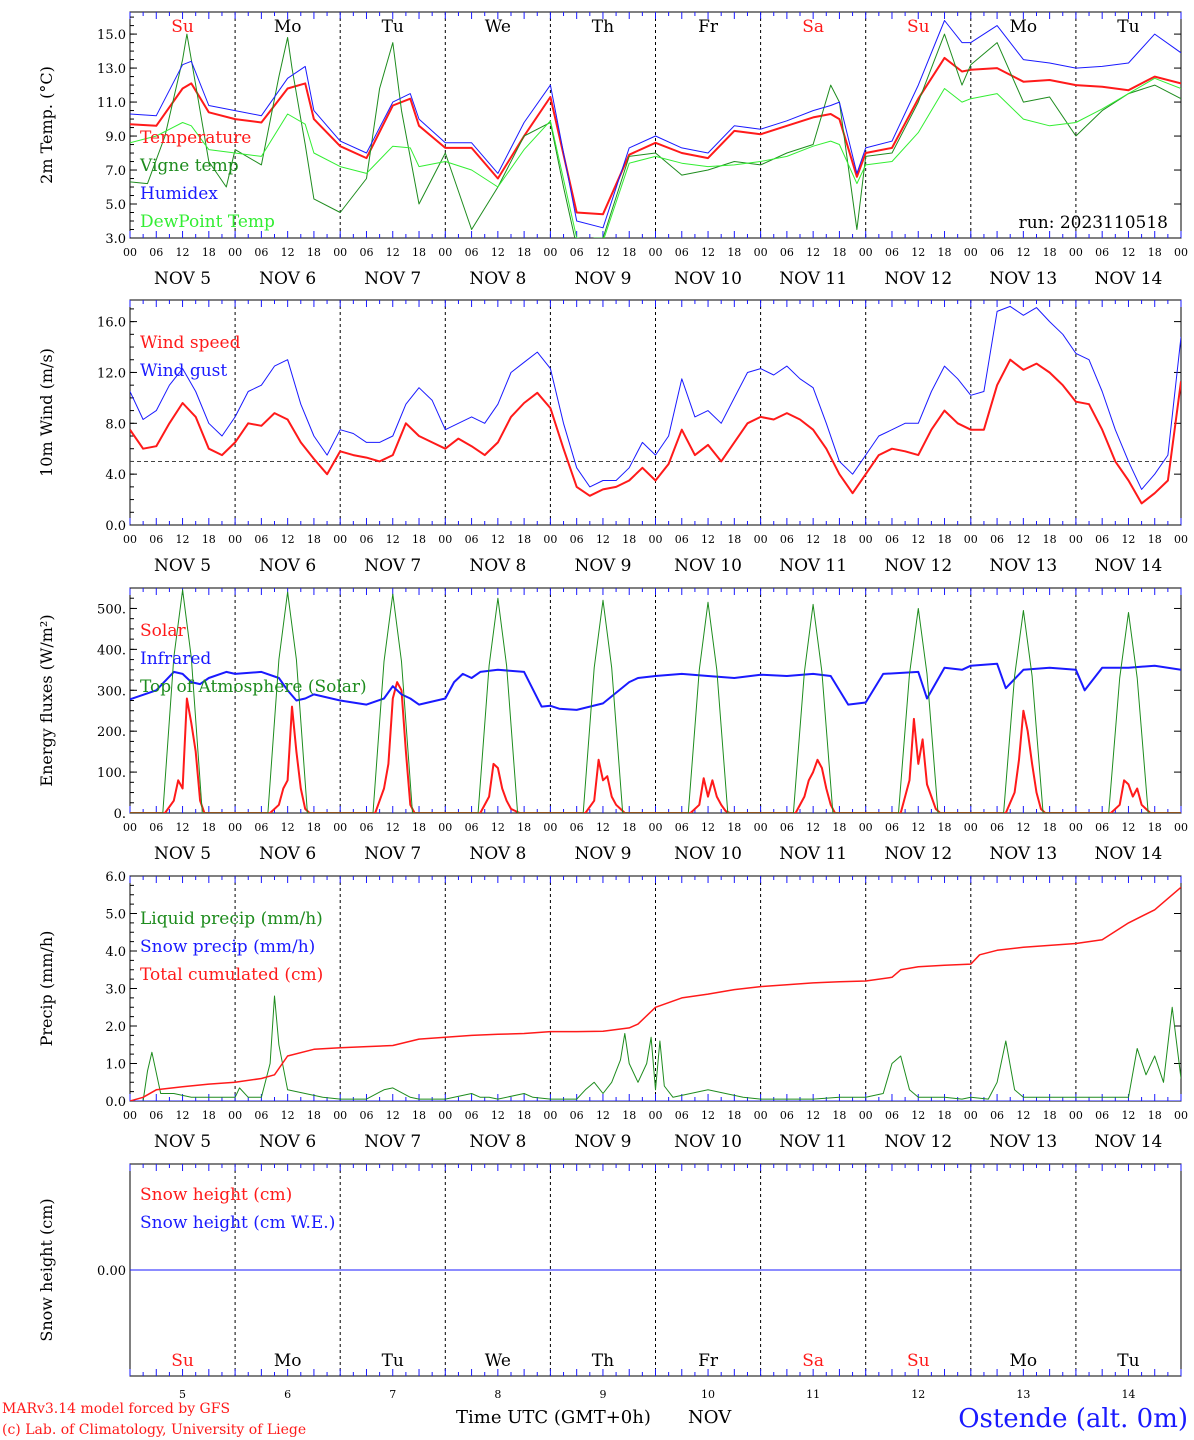 The width and height of the screenshot is (1194, 1440). I want to click on x-date-label: NOV 14, so click(1129, 279).